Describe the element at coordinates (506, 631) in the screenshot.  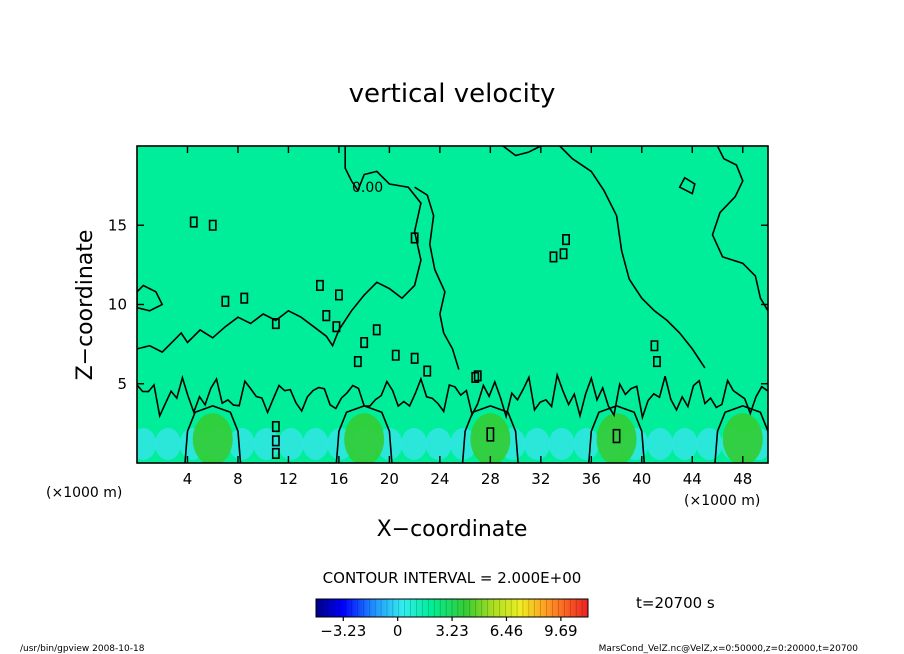
I see `colorbar-tick-label: 6.46` at that location.